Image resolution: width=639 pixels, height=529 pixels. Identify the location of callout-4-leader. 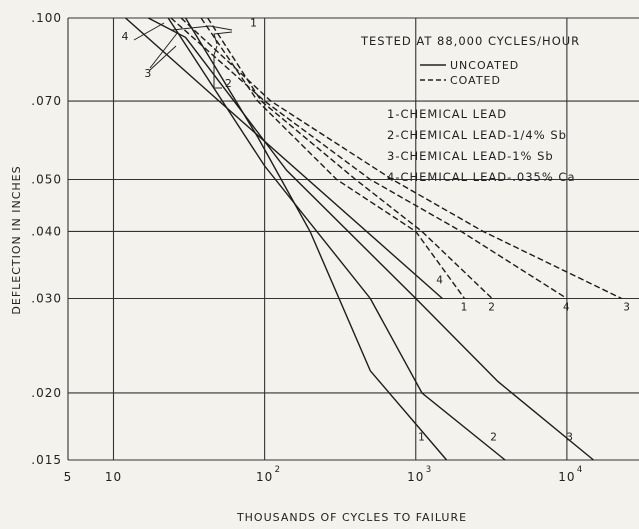
(149, 31).